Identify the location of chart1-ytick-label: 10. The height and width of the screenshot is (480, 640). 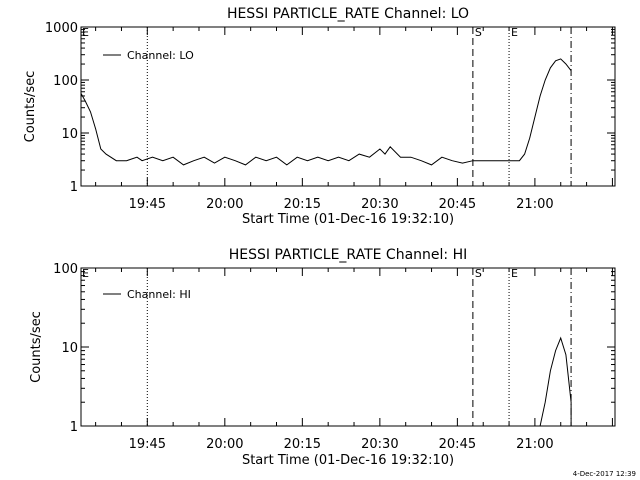
(69, 348).